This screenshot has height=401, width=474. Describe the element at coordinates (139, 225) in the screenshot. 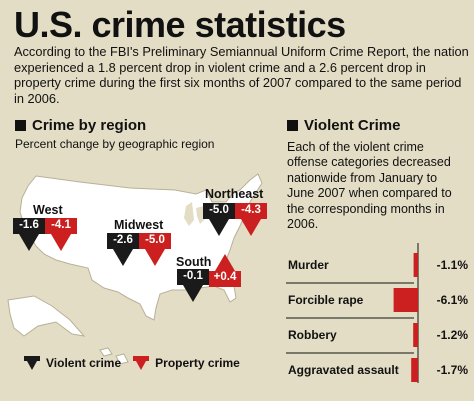

I see `region-label-midwest: Midwest` at that location.